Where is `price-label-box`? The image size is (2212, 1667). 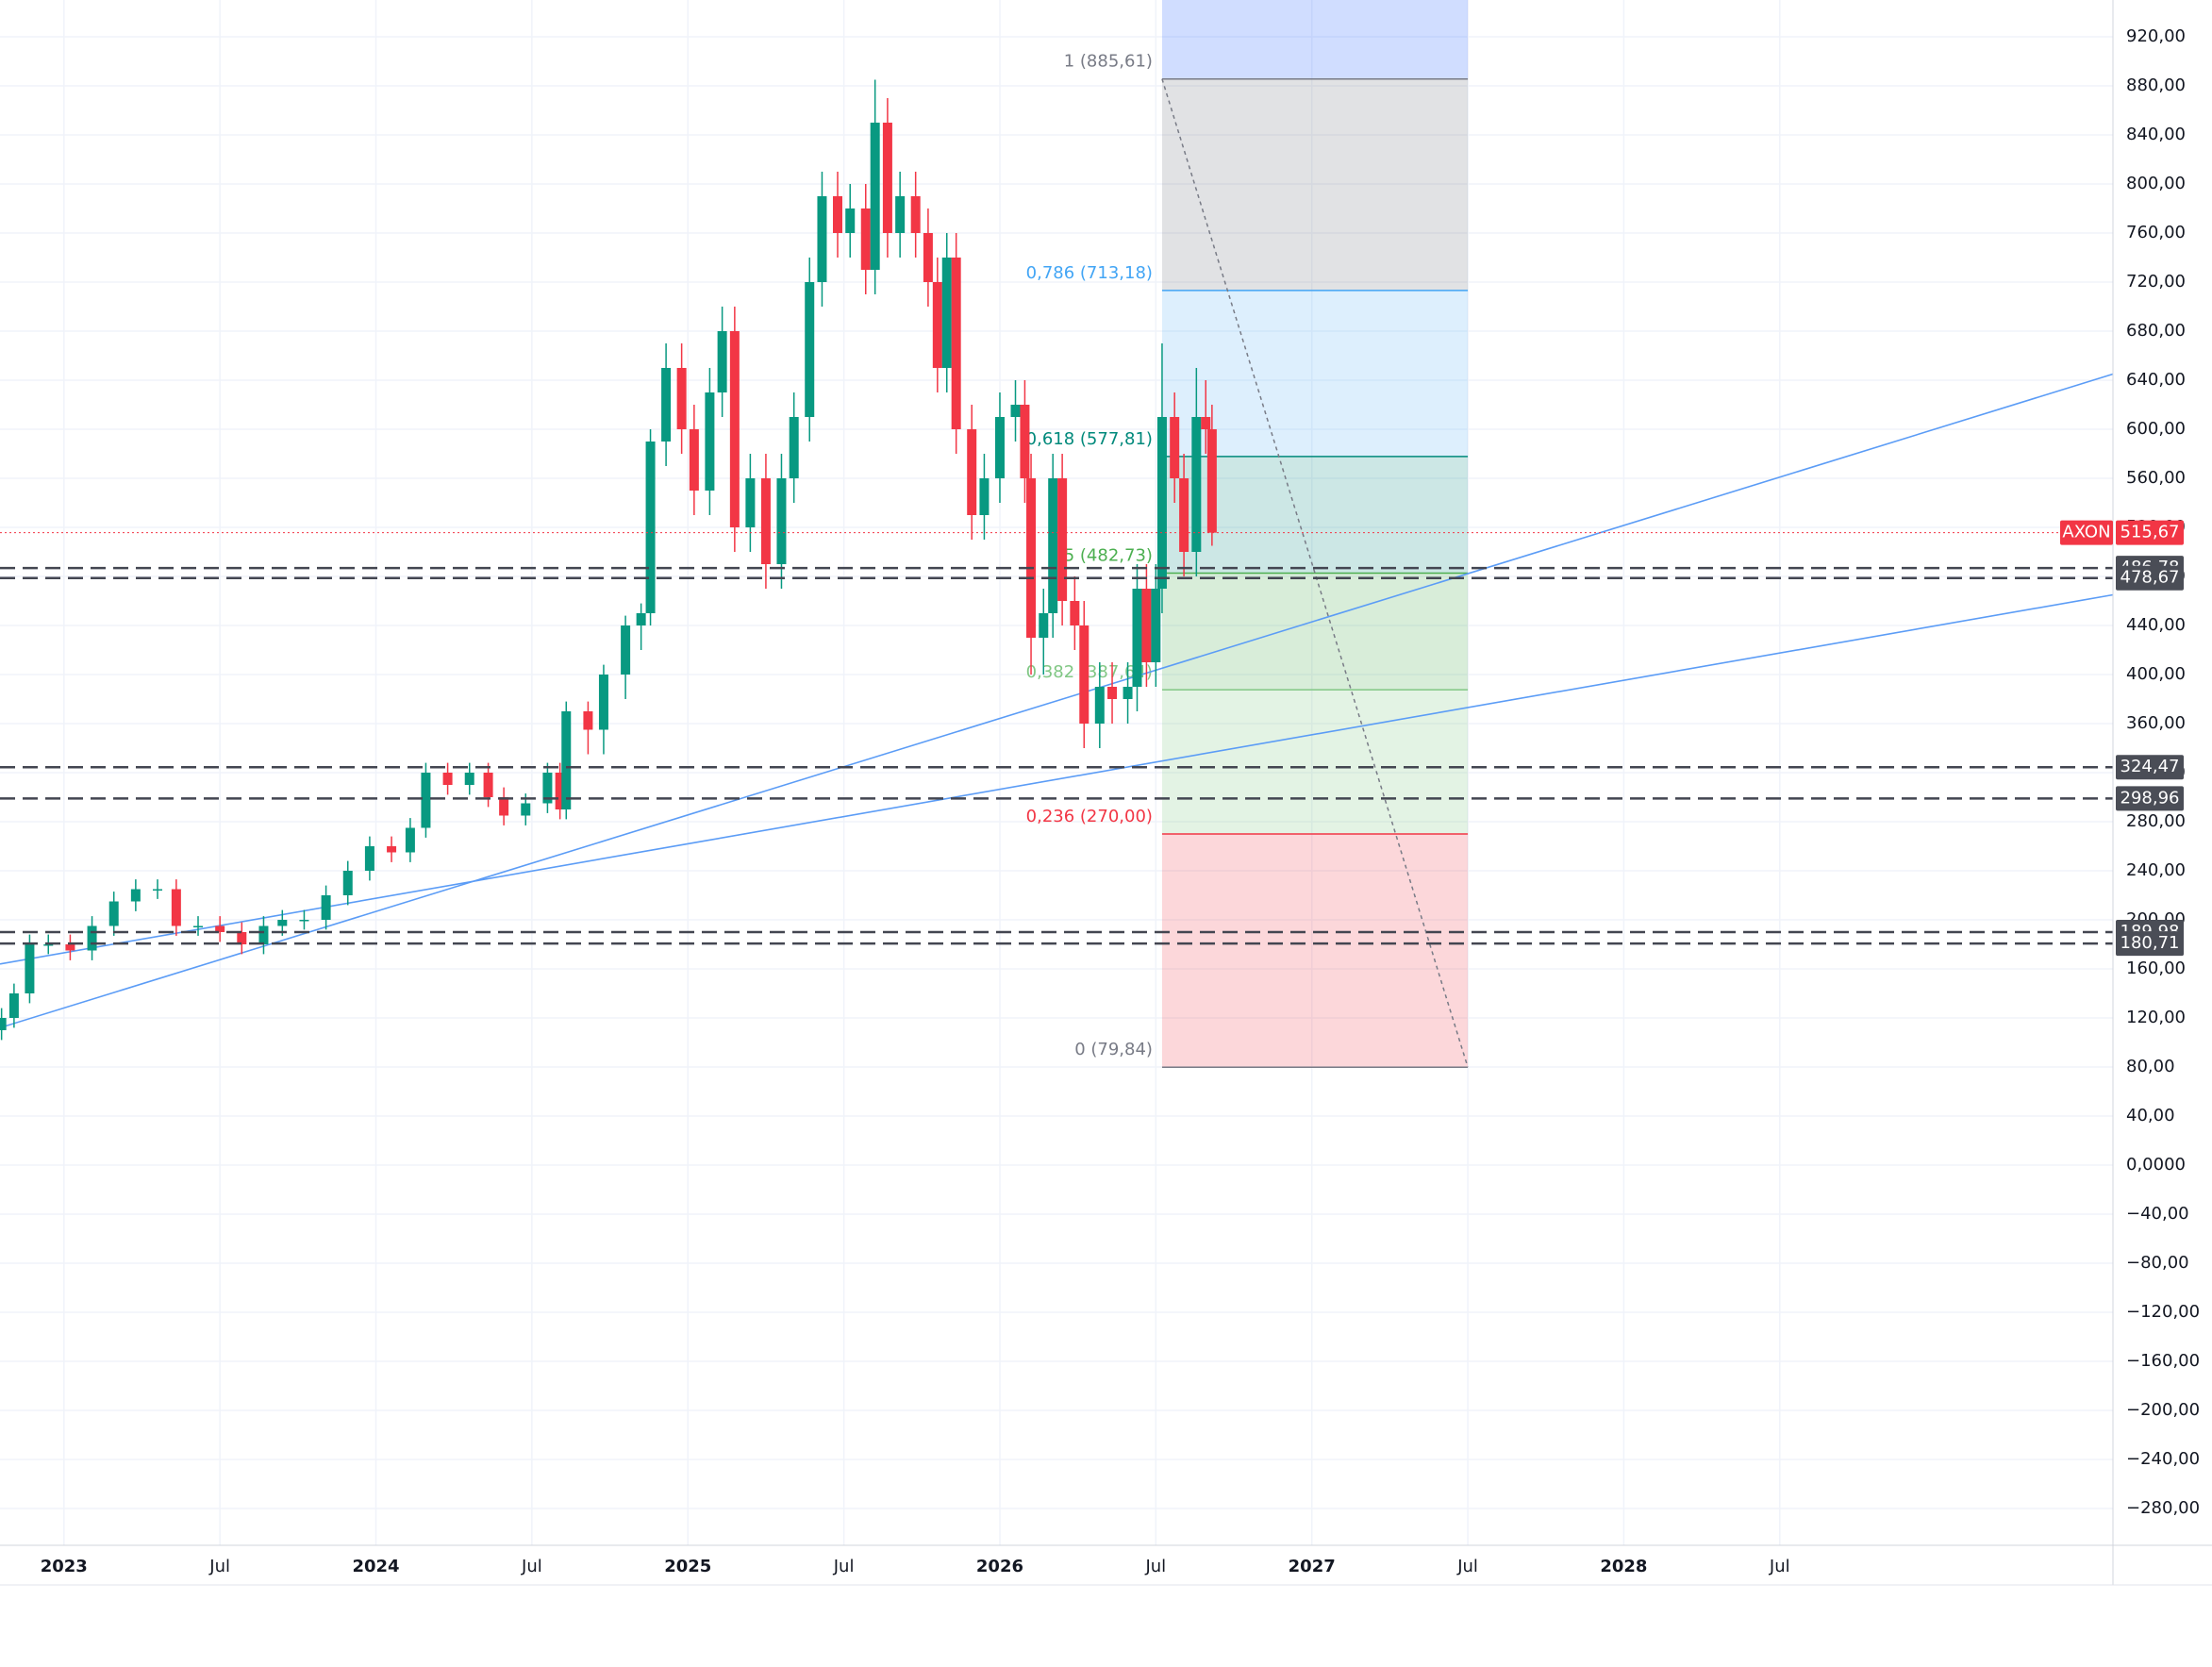 price-label-box is located at coordinates (2150, 767).